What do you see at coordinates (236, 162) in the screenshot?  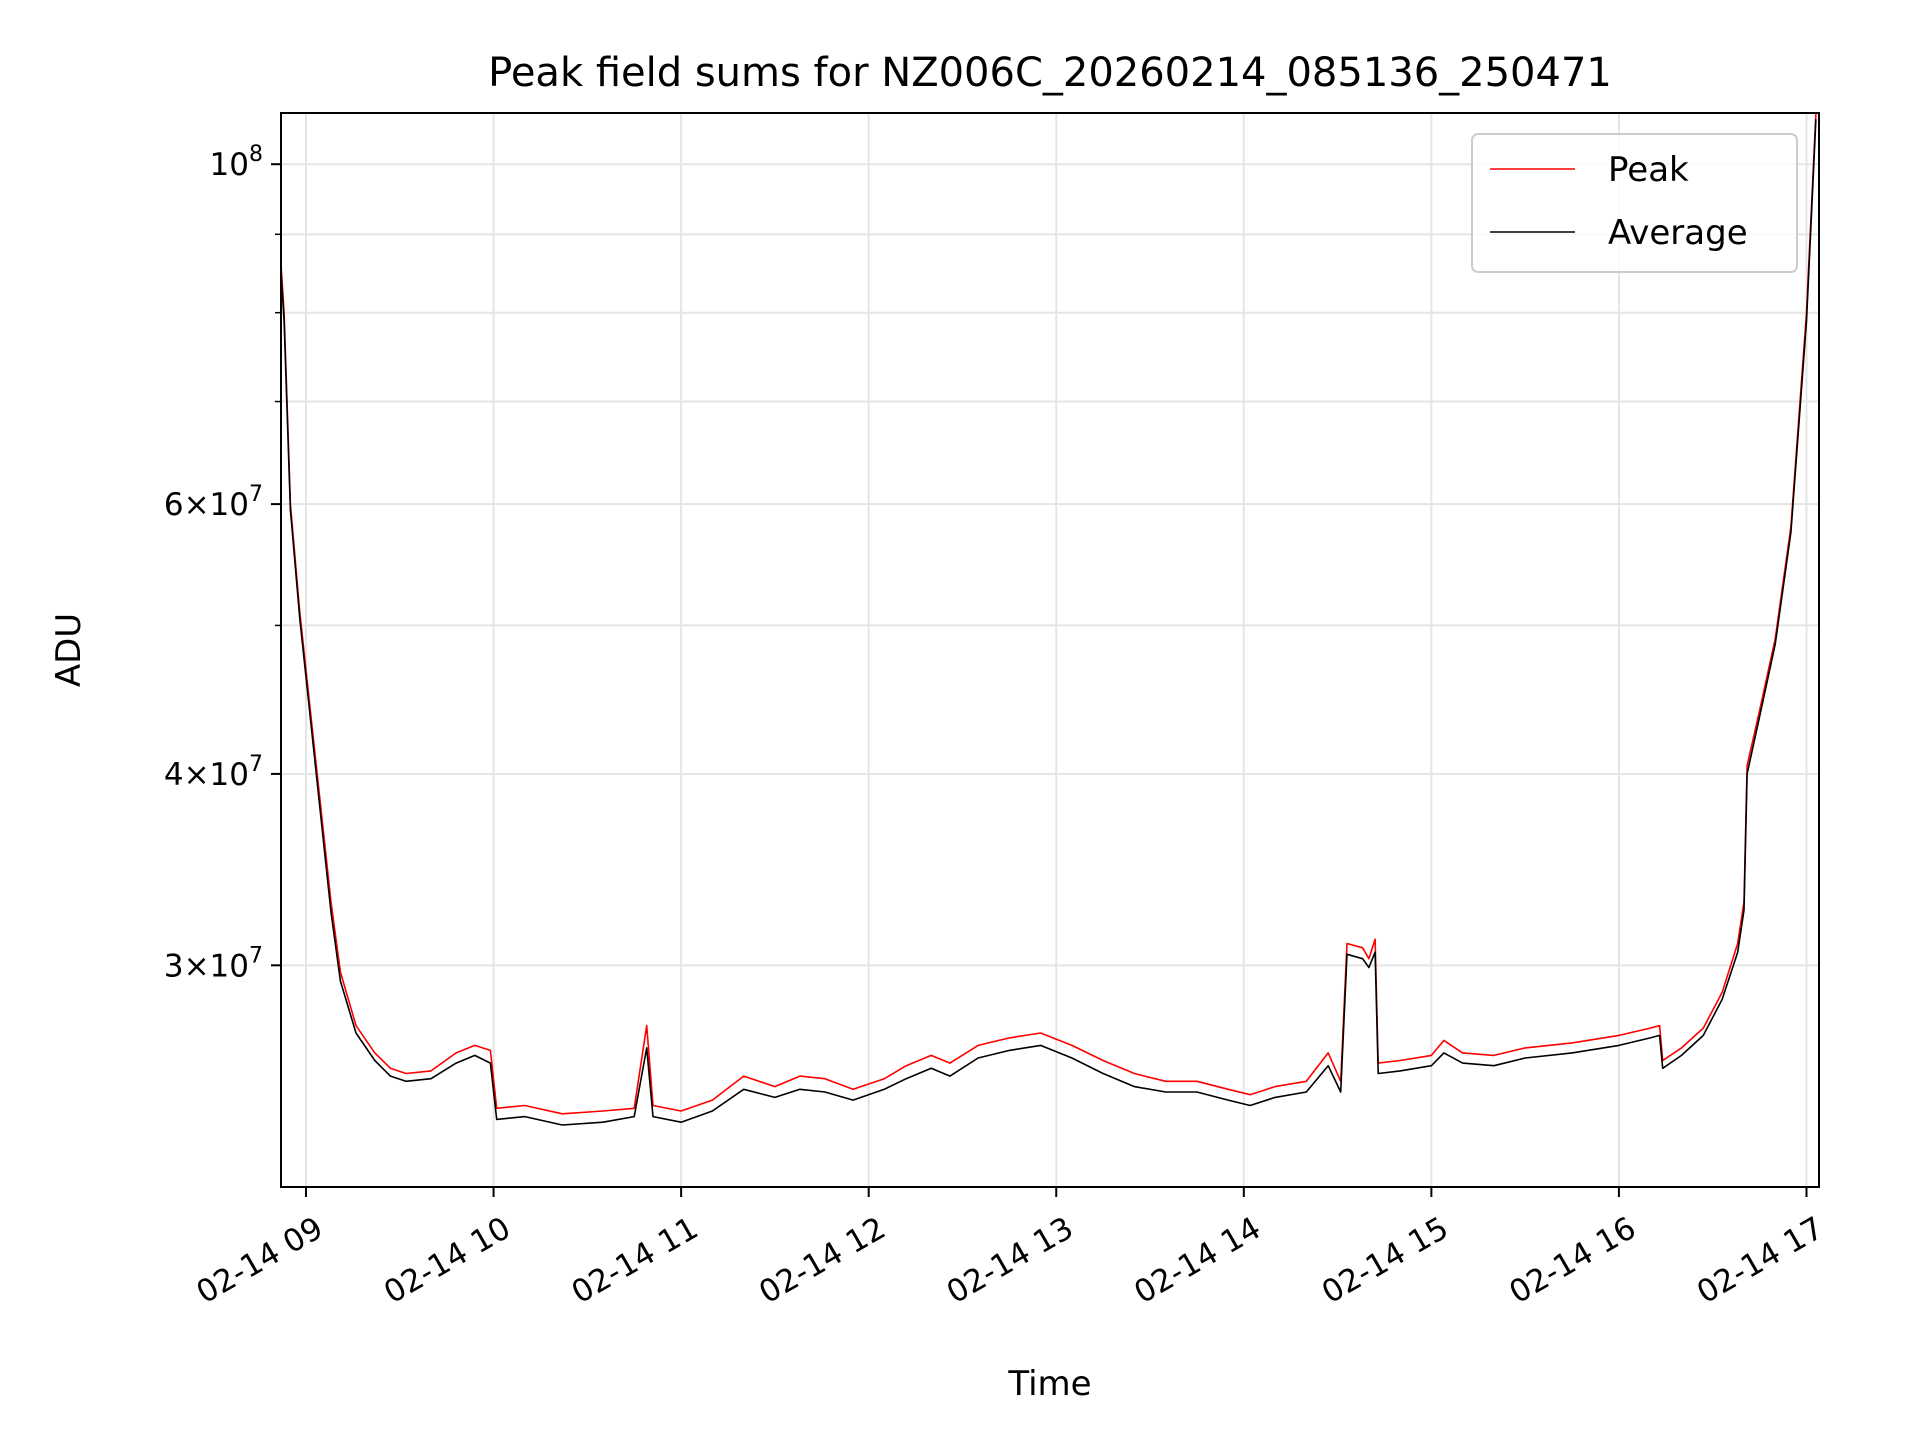 I see `y-tick-label: 108` at bounding box center [236, 162].